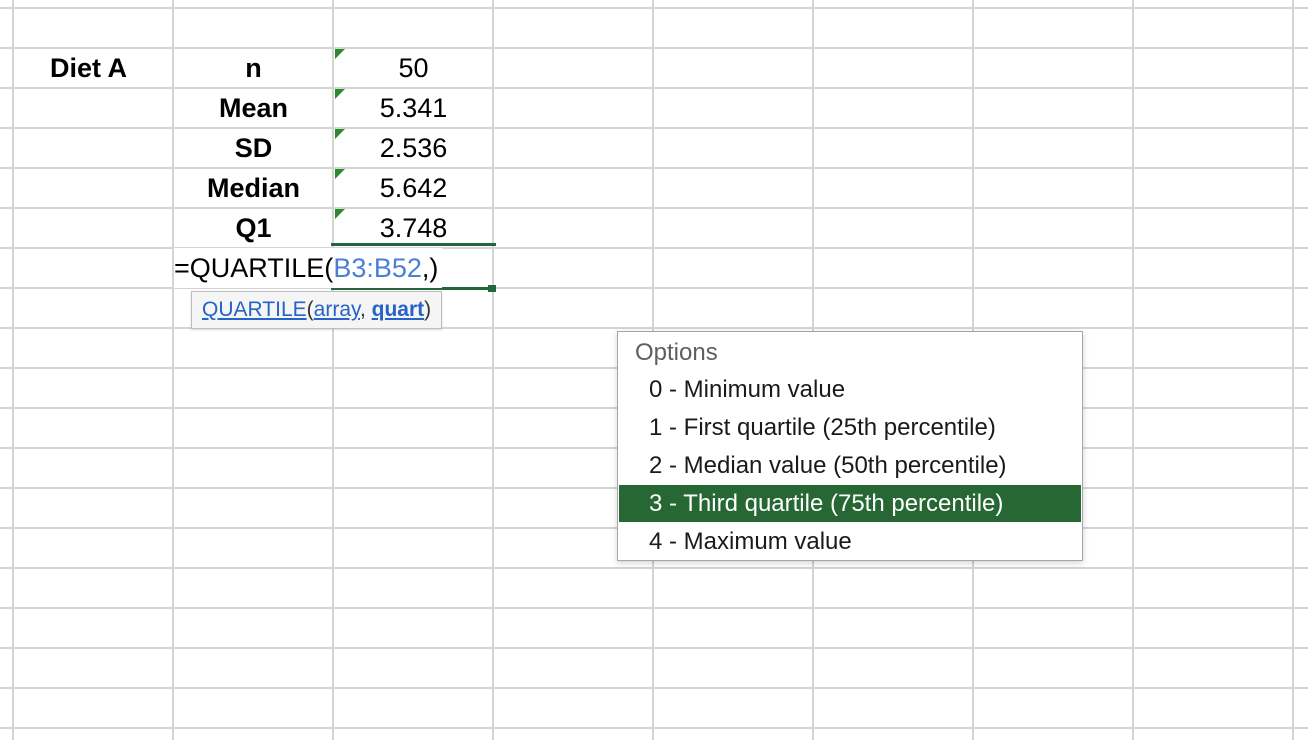  I want to click on argument-array-link: array, so click(336, 309).